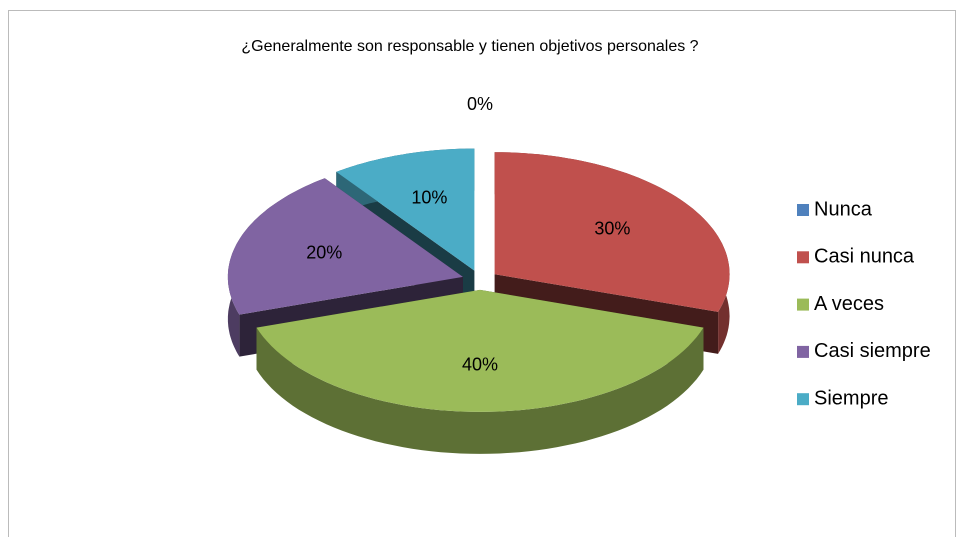 This screenshot has height=542, width=967. I want to click on legend-label: Casi siempre, so click(872, 351).